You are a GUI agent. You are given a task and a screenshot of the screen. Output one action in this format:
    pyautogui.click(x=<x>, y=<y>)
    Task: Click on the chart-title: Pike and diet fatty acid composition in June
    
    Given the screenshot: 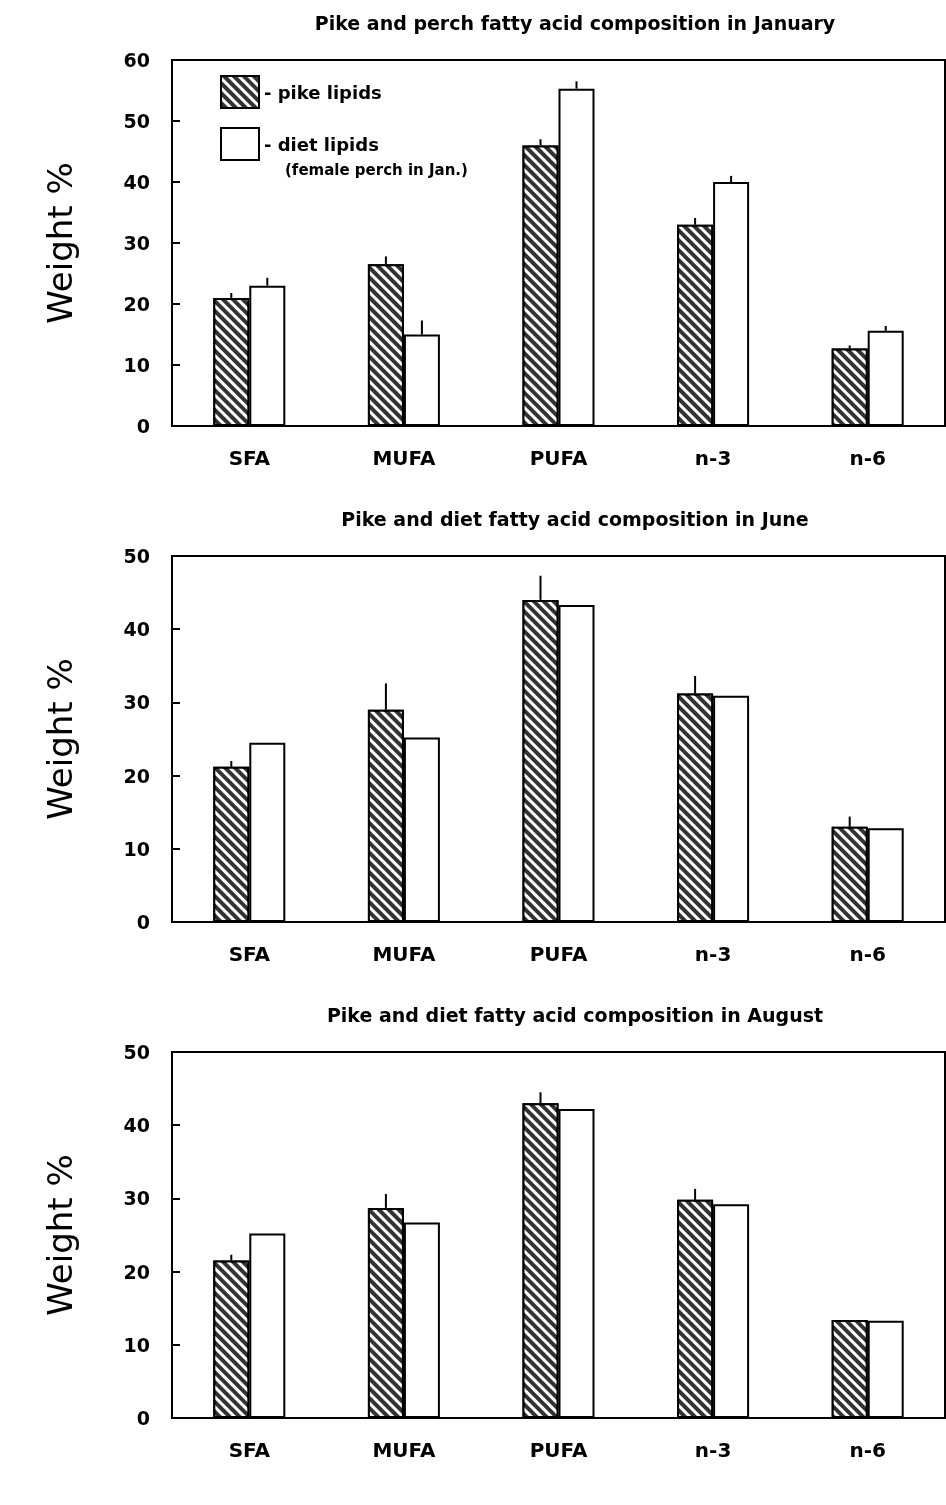 What is the action you would take?
    pyautogui.click(x=575, y=518)
    